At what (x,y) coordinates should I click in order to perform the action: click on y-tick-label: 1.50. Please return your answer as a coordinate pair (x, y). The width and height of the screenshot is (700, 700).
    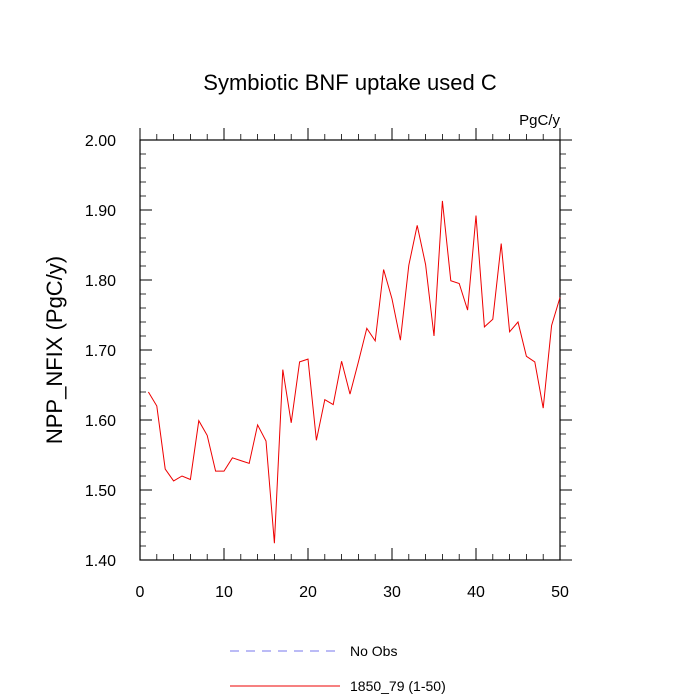
    Looking at the image, I should click on (100, 491).